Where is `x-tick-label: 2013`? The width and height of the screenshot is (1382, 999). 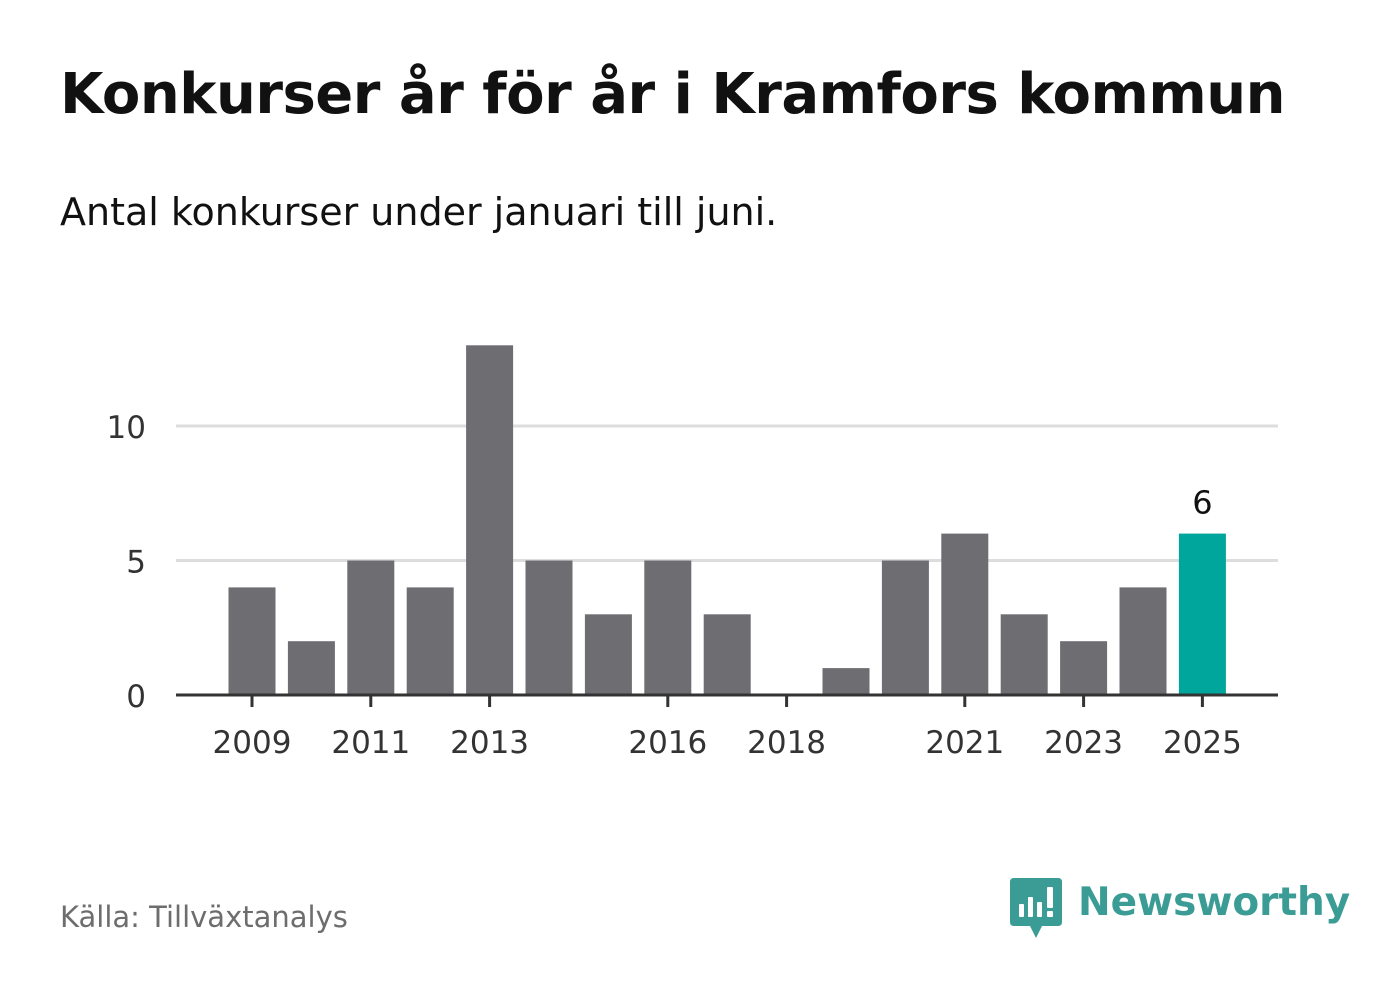 x-tick-label: 2013 is located at coordinates (489, 743).